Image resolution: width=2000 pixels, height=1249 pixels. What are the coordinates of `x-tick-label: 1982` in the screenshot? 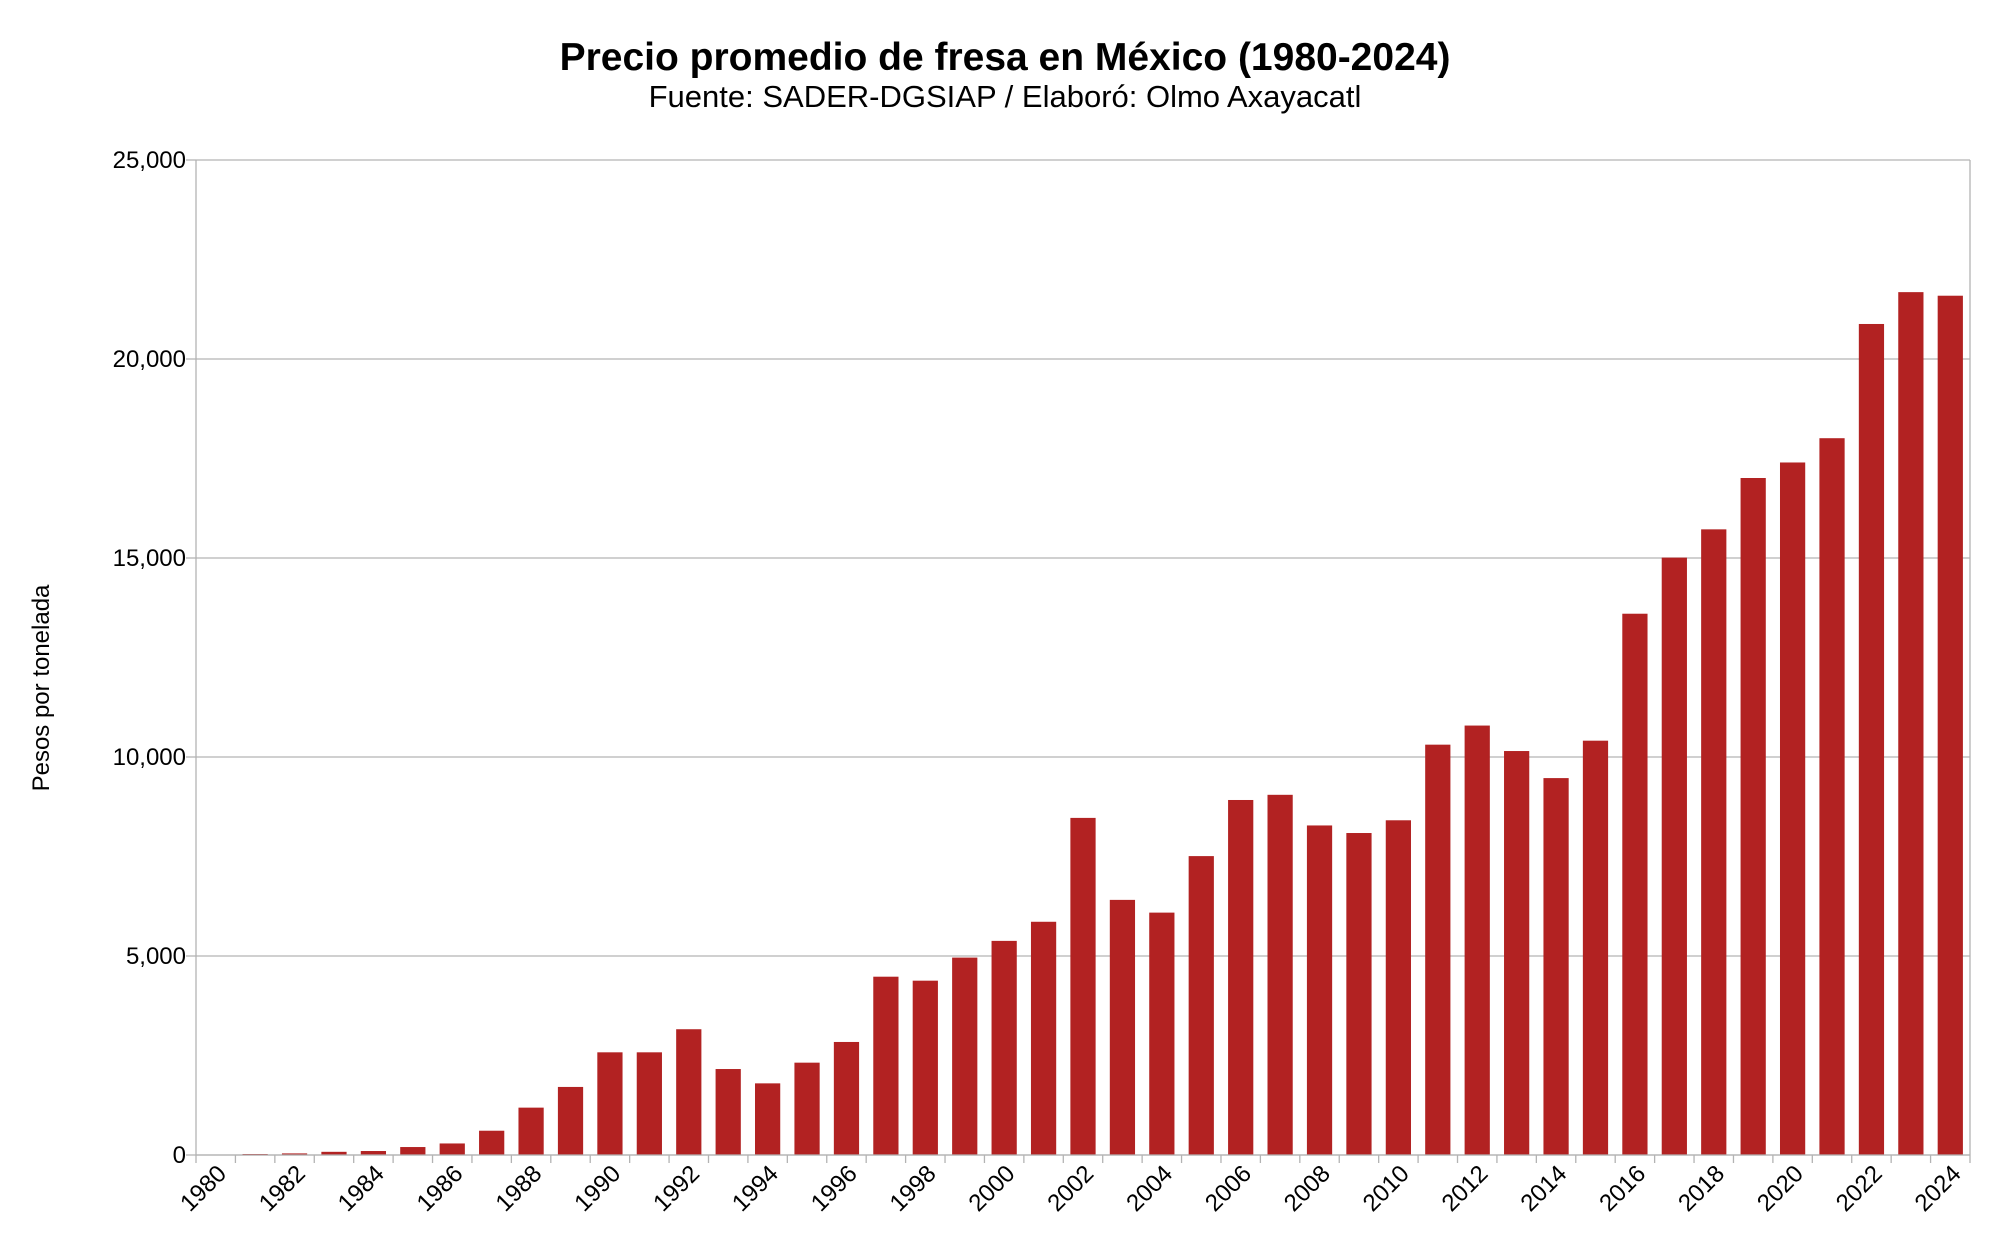 It's located at (282, 1188).